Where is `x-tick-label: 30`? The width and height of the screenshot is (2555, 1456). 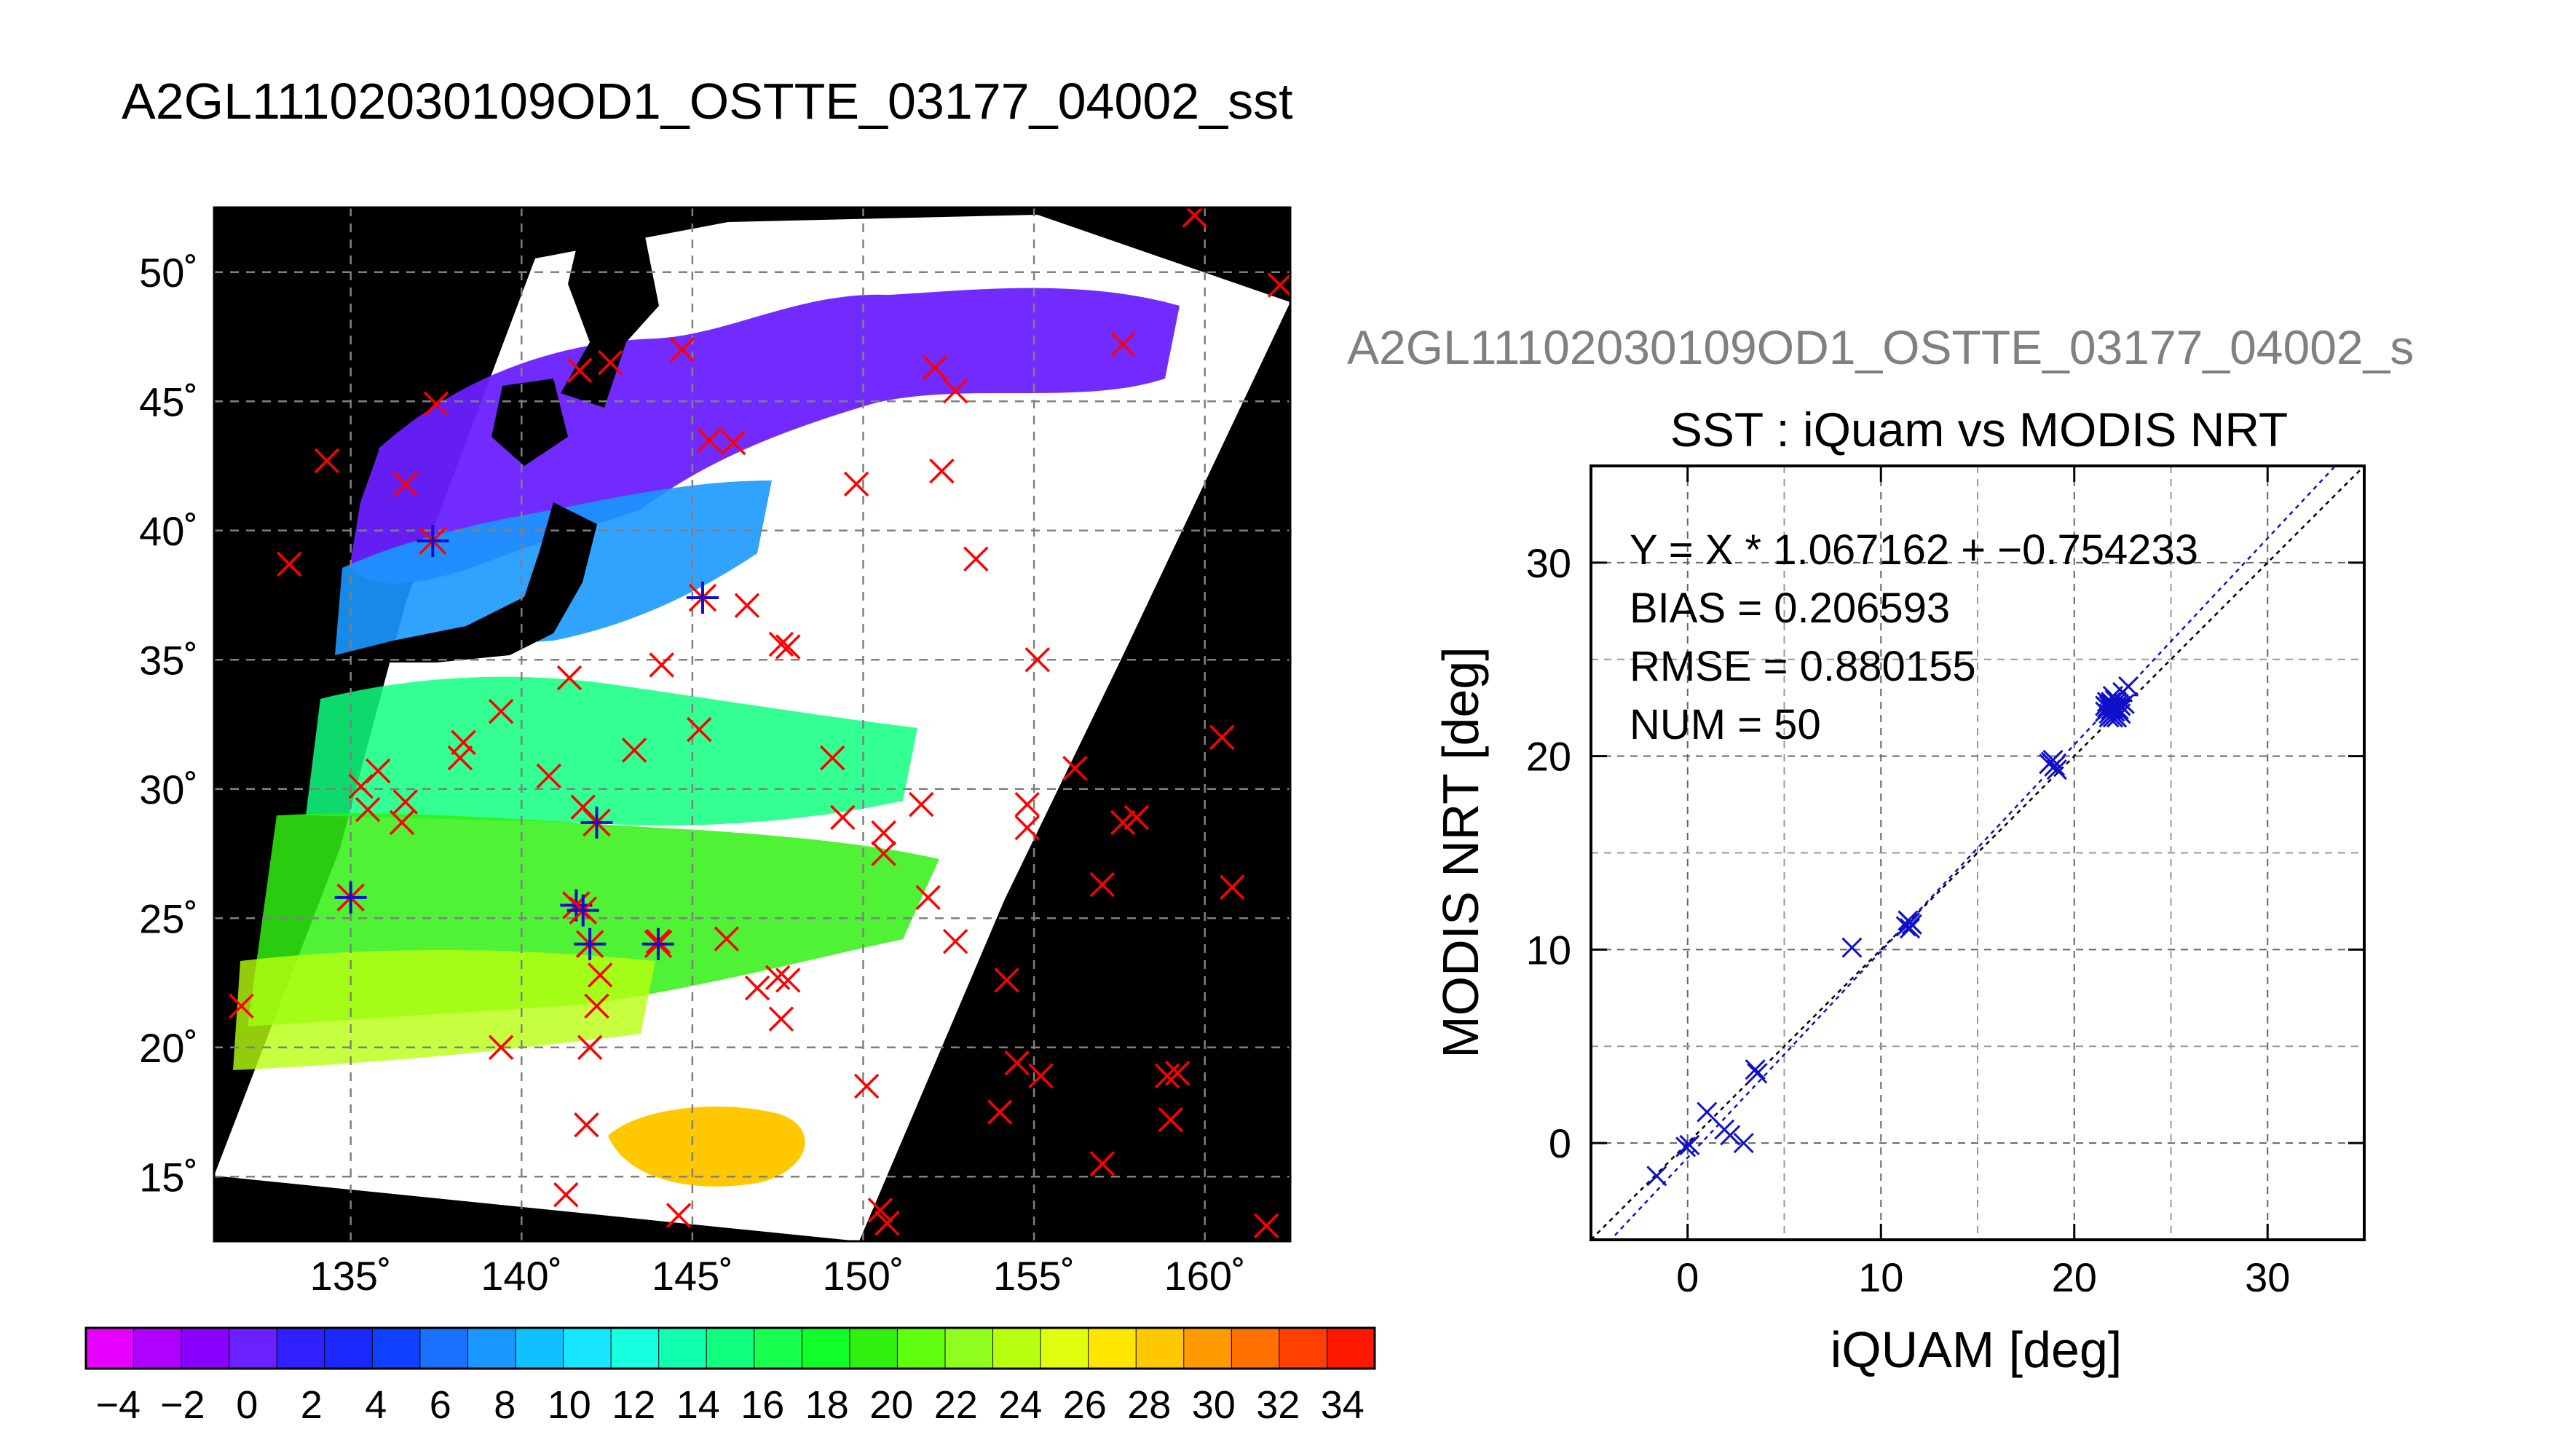 x-tick-label: 30 is located at coordinates (2267, 1277).